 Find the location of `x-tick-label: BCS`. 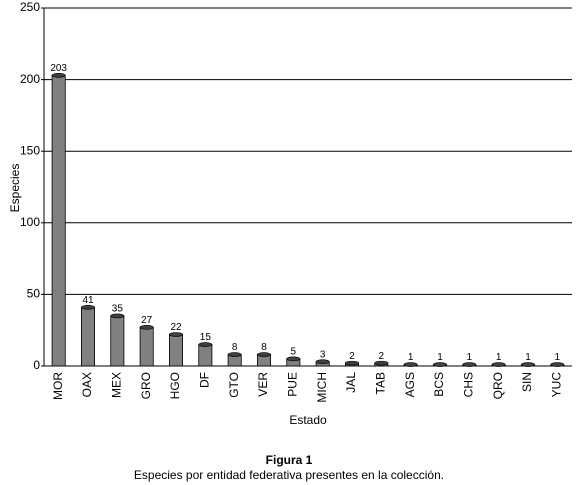

x-tick-label: BCS is located at coordinates (439, 384).